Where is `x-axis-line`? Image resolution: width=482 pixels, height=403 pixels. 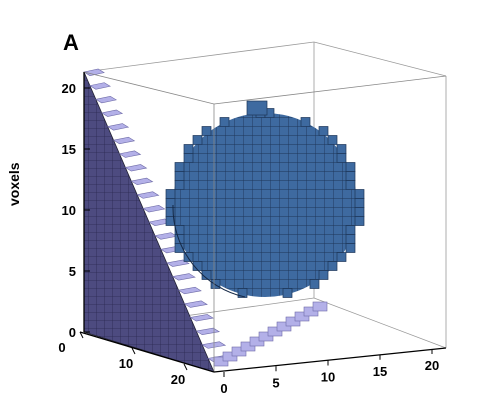 x-axis-line is located at coordinates (147, 352).